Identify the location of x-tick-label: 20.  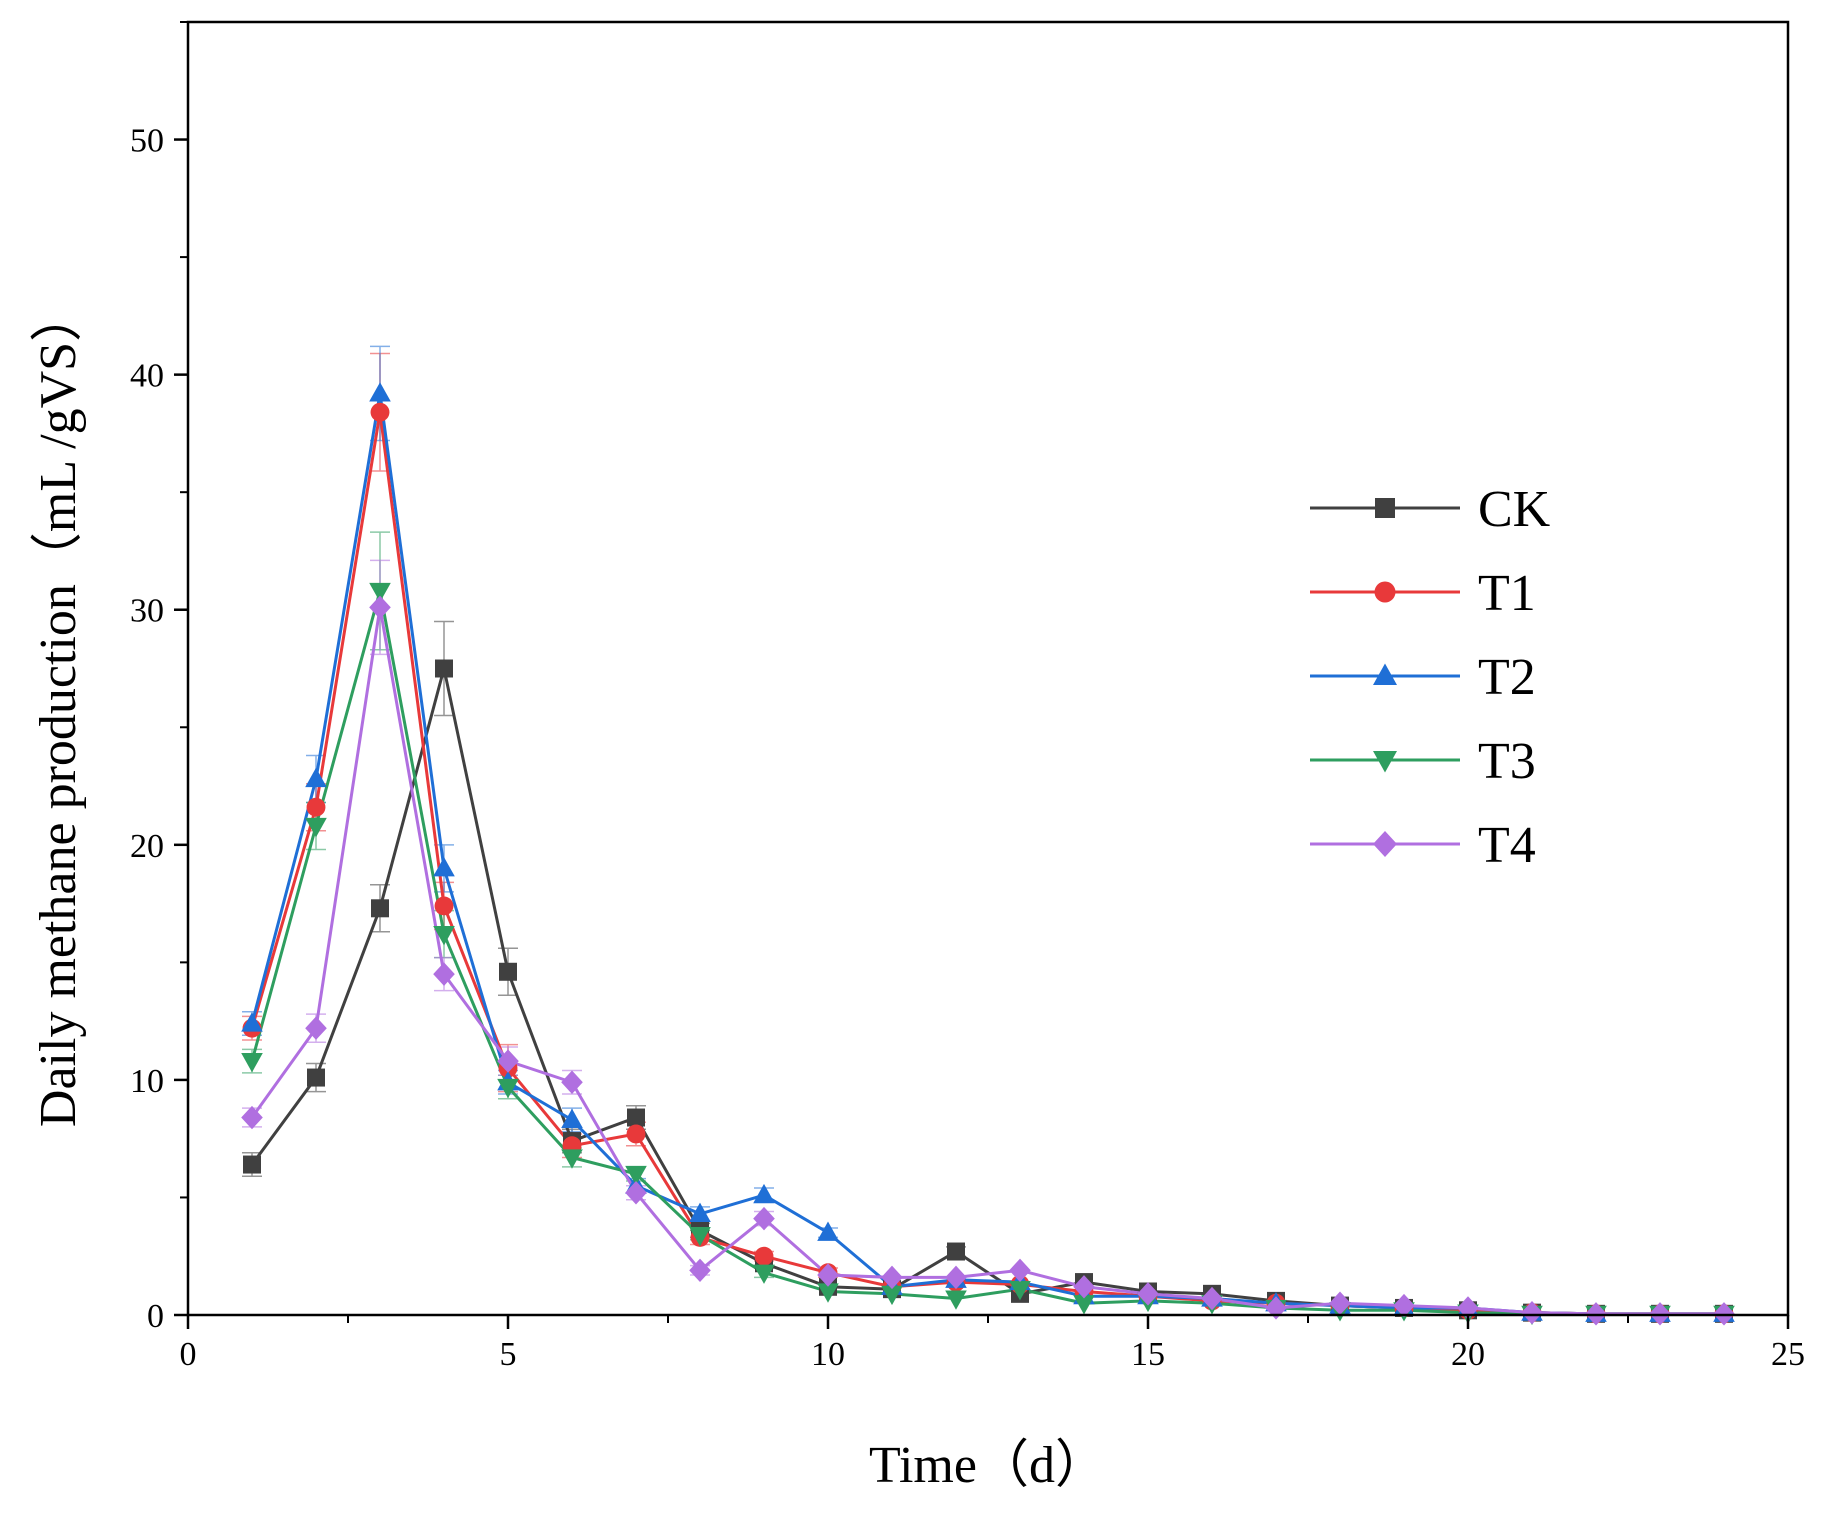
(1468, 1354).